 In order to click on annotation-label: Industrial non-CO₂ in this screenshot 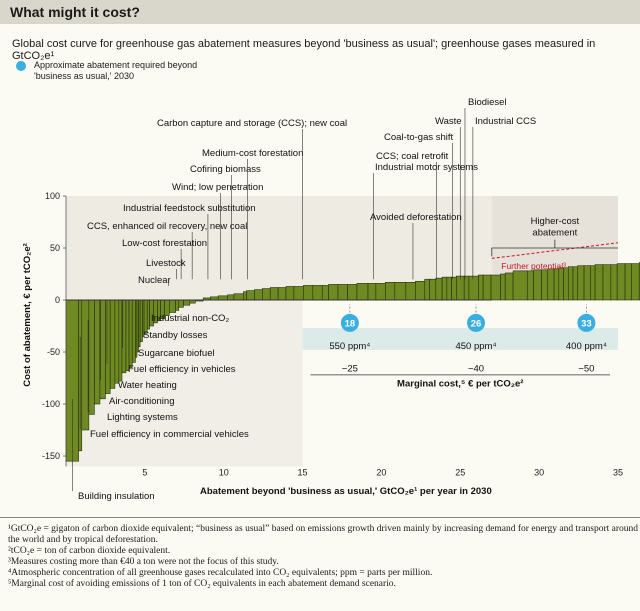, I will do `click(190, 318)`.